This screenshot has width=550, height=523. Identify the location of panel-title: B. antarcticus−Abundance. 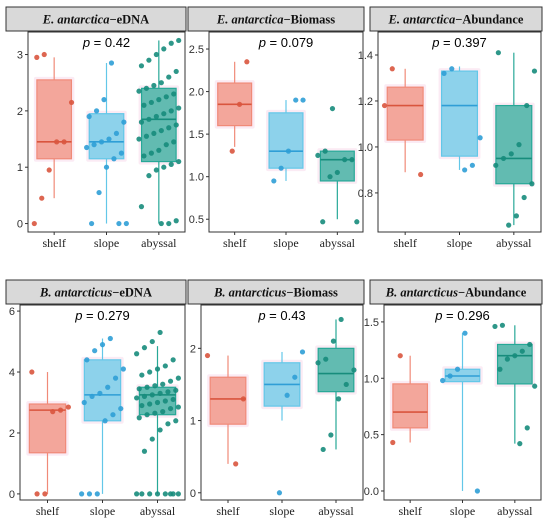
(456, 293).